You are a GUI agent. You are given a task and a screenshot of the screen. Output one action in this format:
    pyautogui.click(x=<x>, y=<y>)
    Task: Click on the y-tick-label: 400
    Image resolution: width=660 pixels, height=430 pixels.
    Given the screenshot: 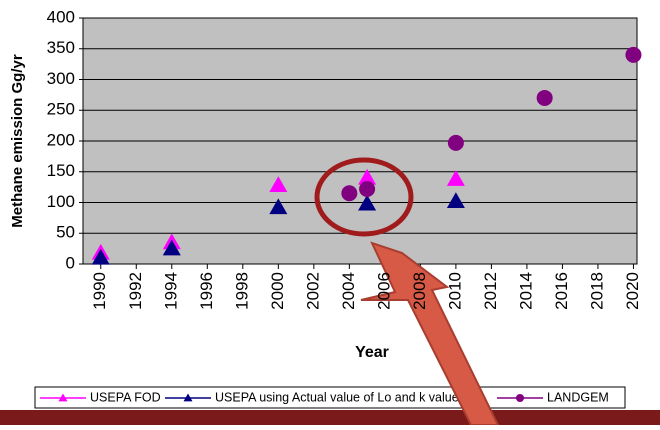 What is the action you would take?
    pyautogui.click(x=61, y=16)
    